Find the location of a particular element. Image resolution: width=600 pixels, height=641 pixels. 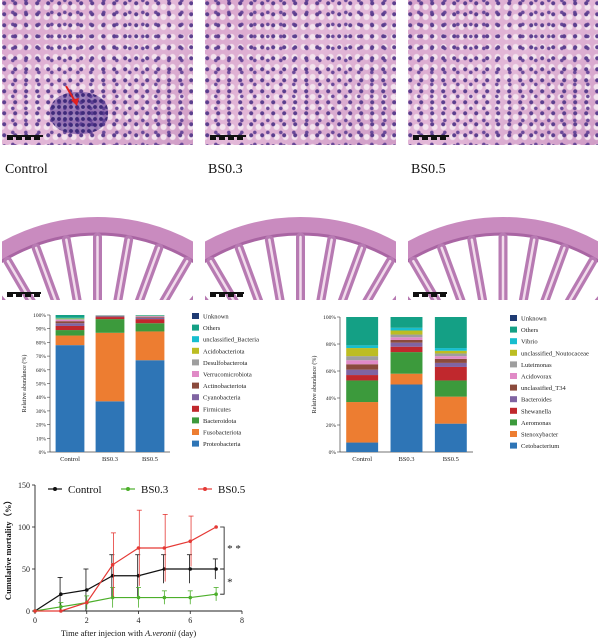

legend-label: BS0.5 is located at coordinates (232, 490).